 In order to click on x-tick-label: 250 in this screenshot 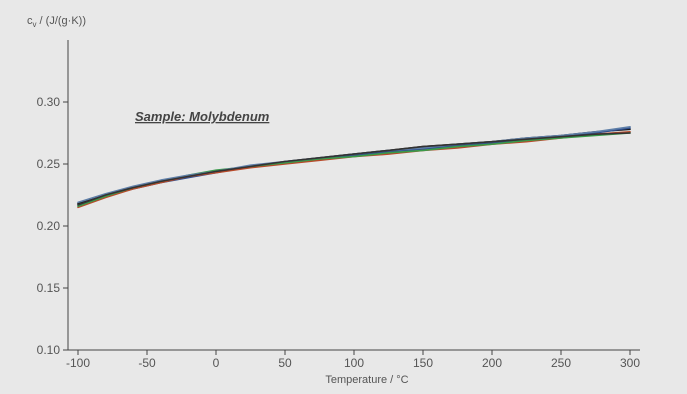, I will do `click(561, 363)`.